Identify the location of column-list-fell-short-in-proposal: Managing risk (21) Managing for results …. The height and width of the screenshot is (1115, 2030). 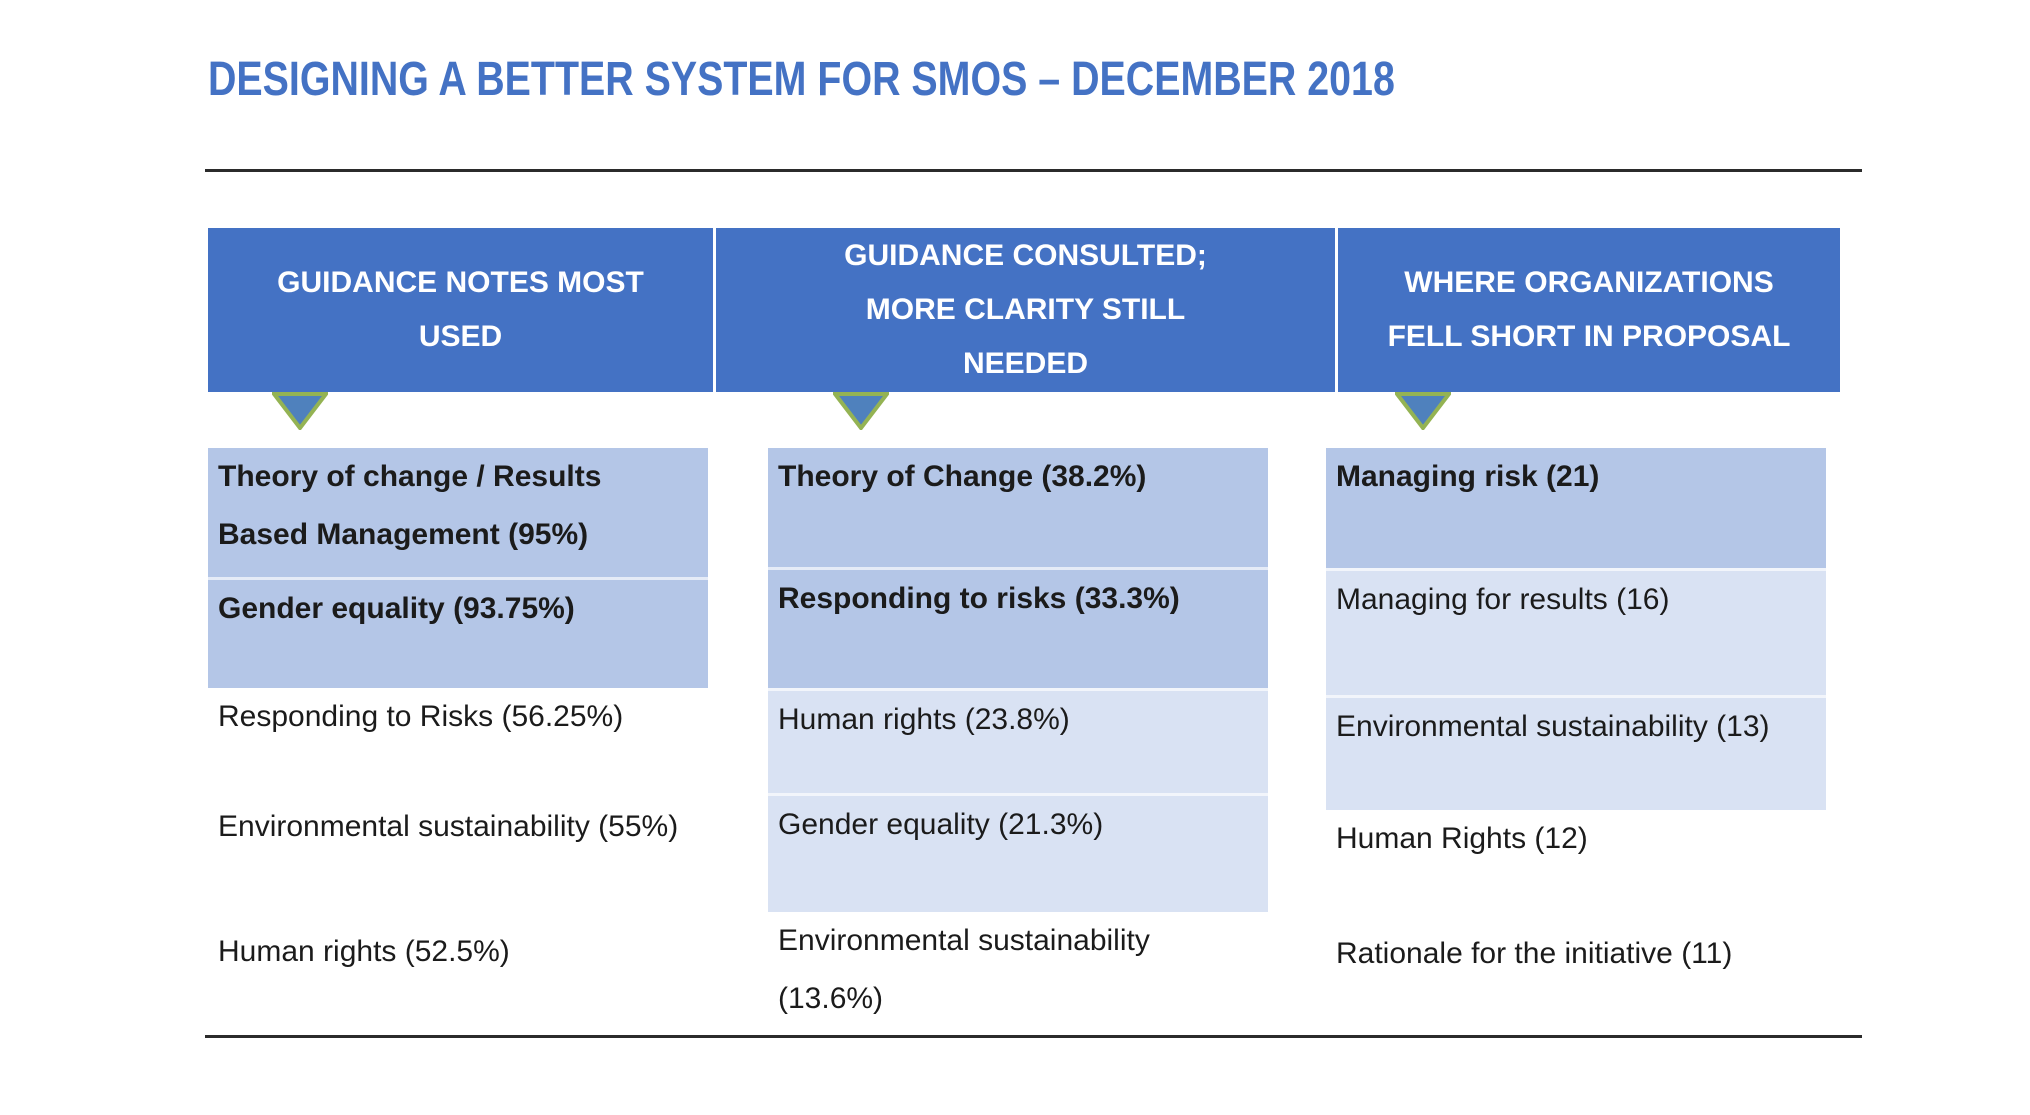
(1576, 741).